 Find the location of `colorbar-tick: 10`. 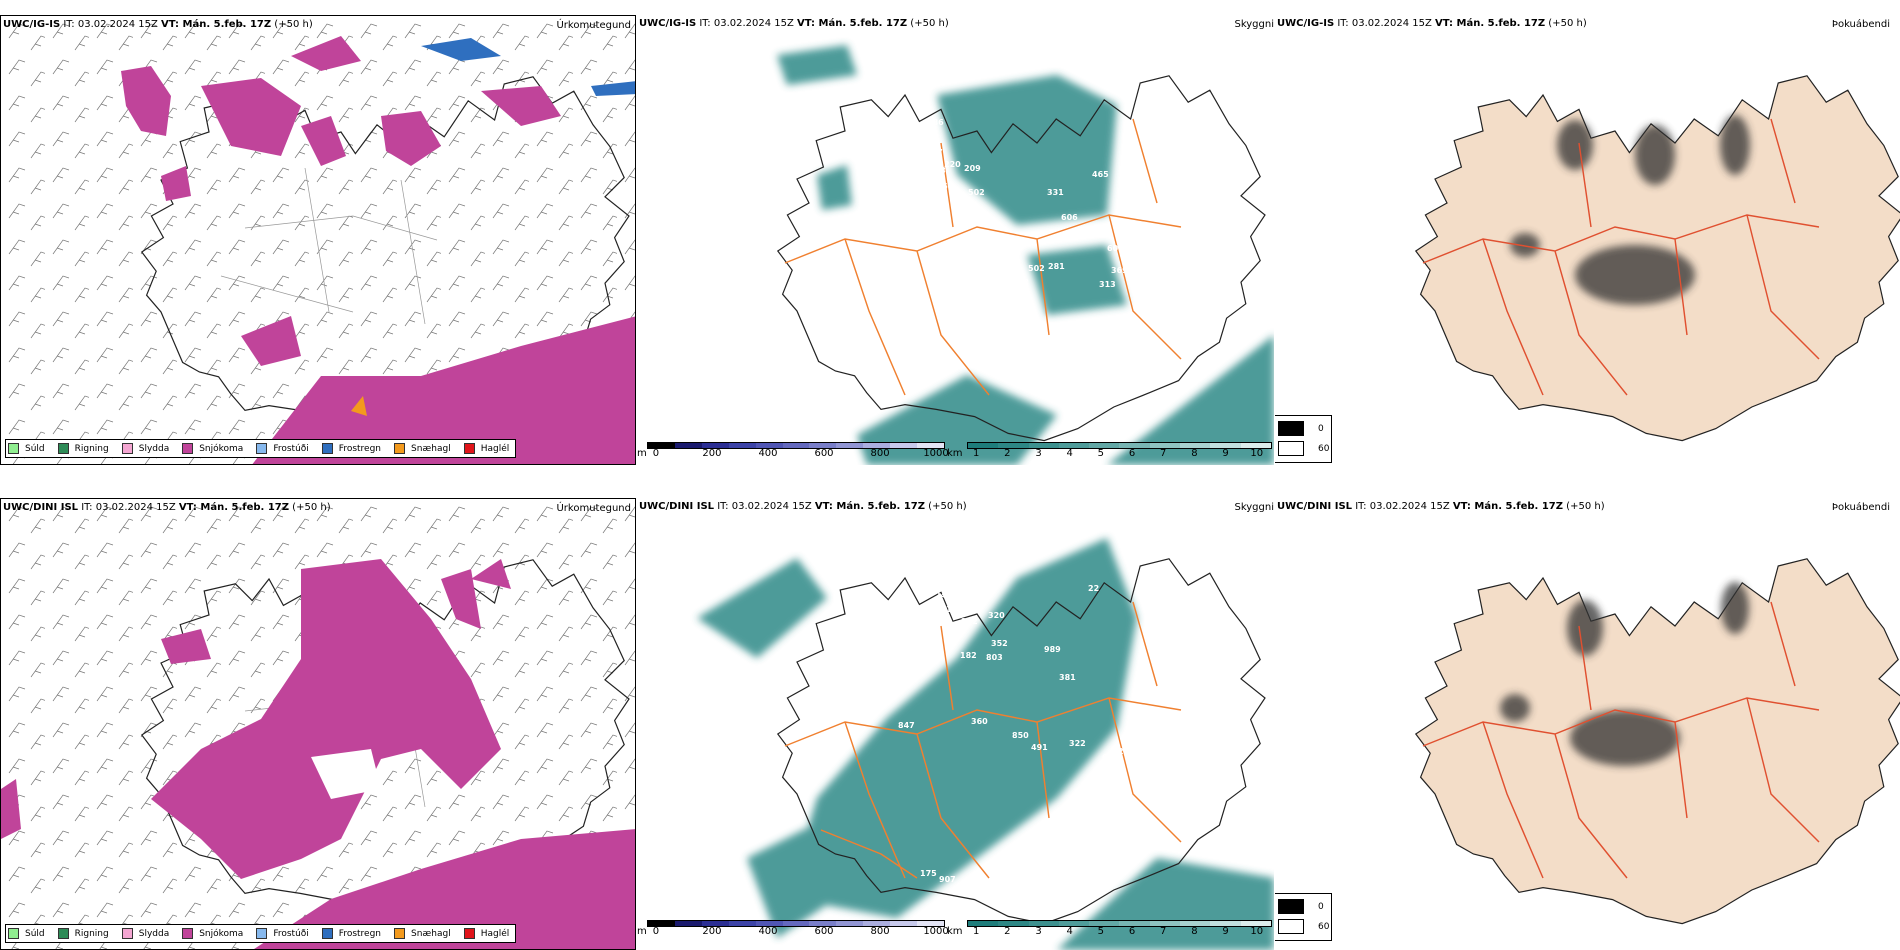

colorbar-tick: 10 is located at coordinates (1257, 453).